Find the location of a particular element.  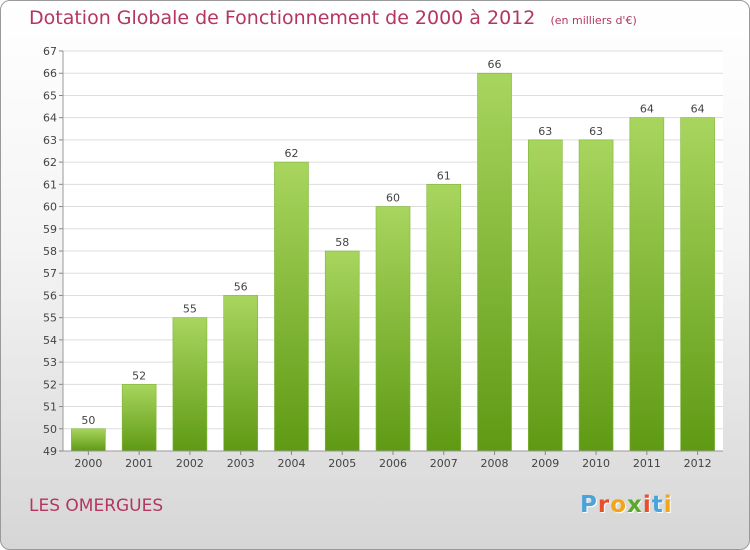

logo-letter: P is located at coordinates (589, 505).